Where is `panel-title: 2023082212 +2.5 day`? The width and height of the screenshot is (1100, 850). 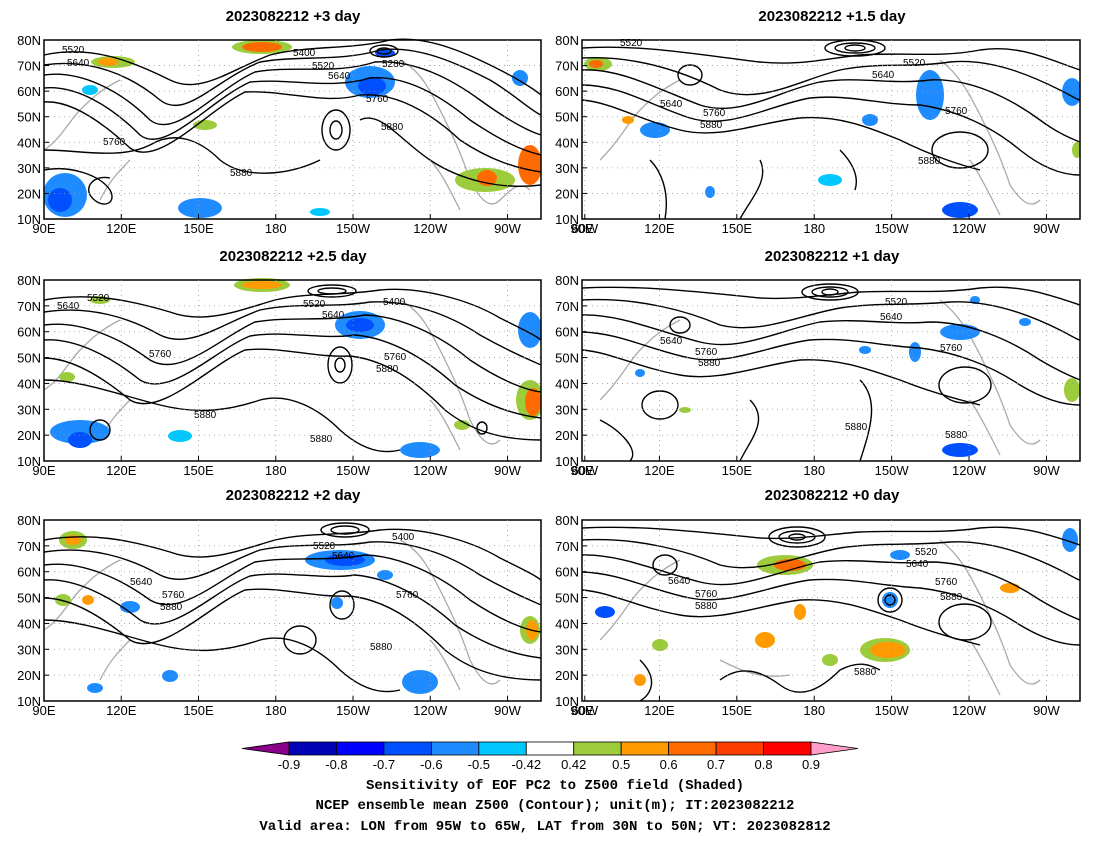
panel-title: 2023082212 +2.5 day is located at coordinates (293, 256).